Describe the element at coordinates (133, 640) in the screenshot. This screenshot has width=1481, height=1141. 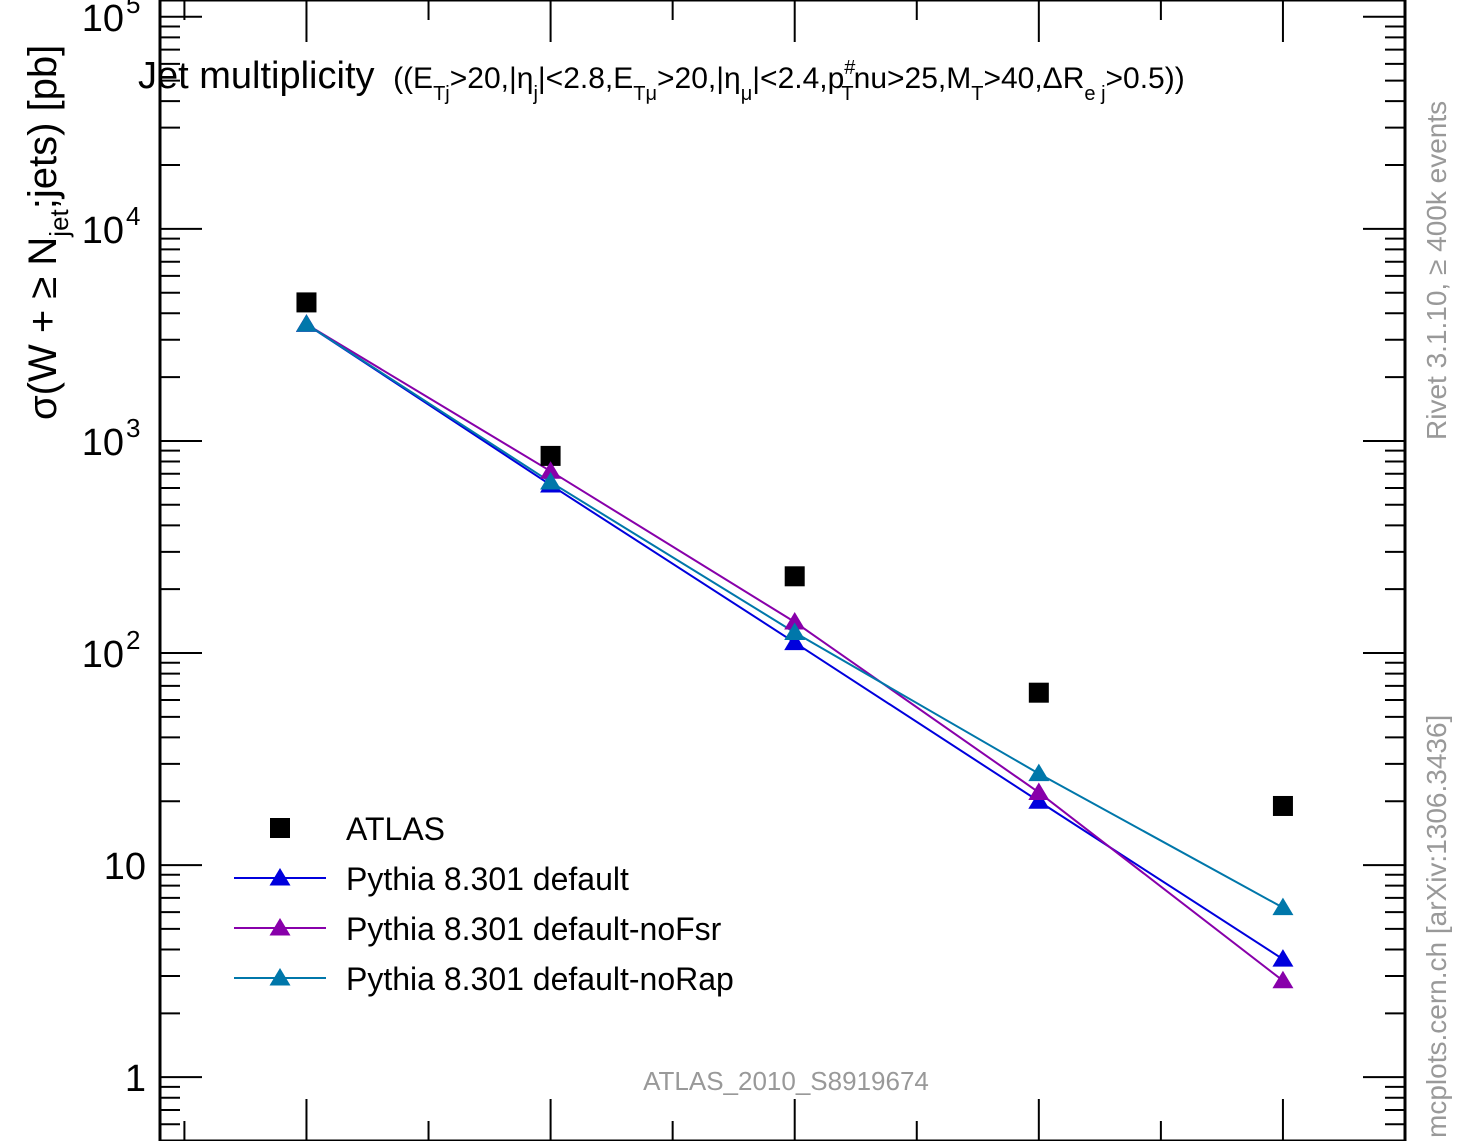
I see `y-tick-label-exponent: 2` at that location.